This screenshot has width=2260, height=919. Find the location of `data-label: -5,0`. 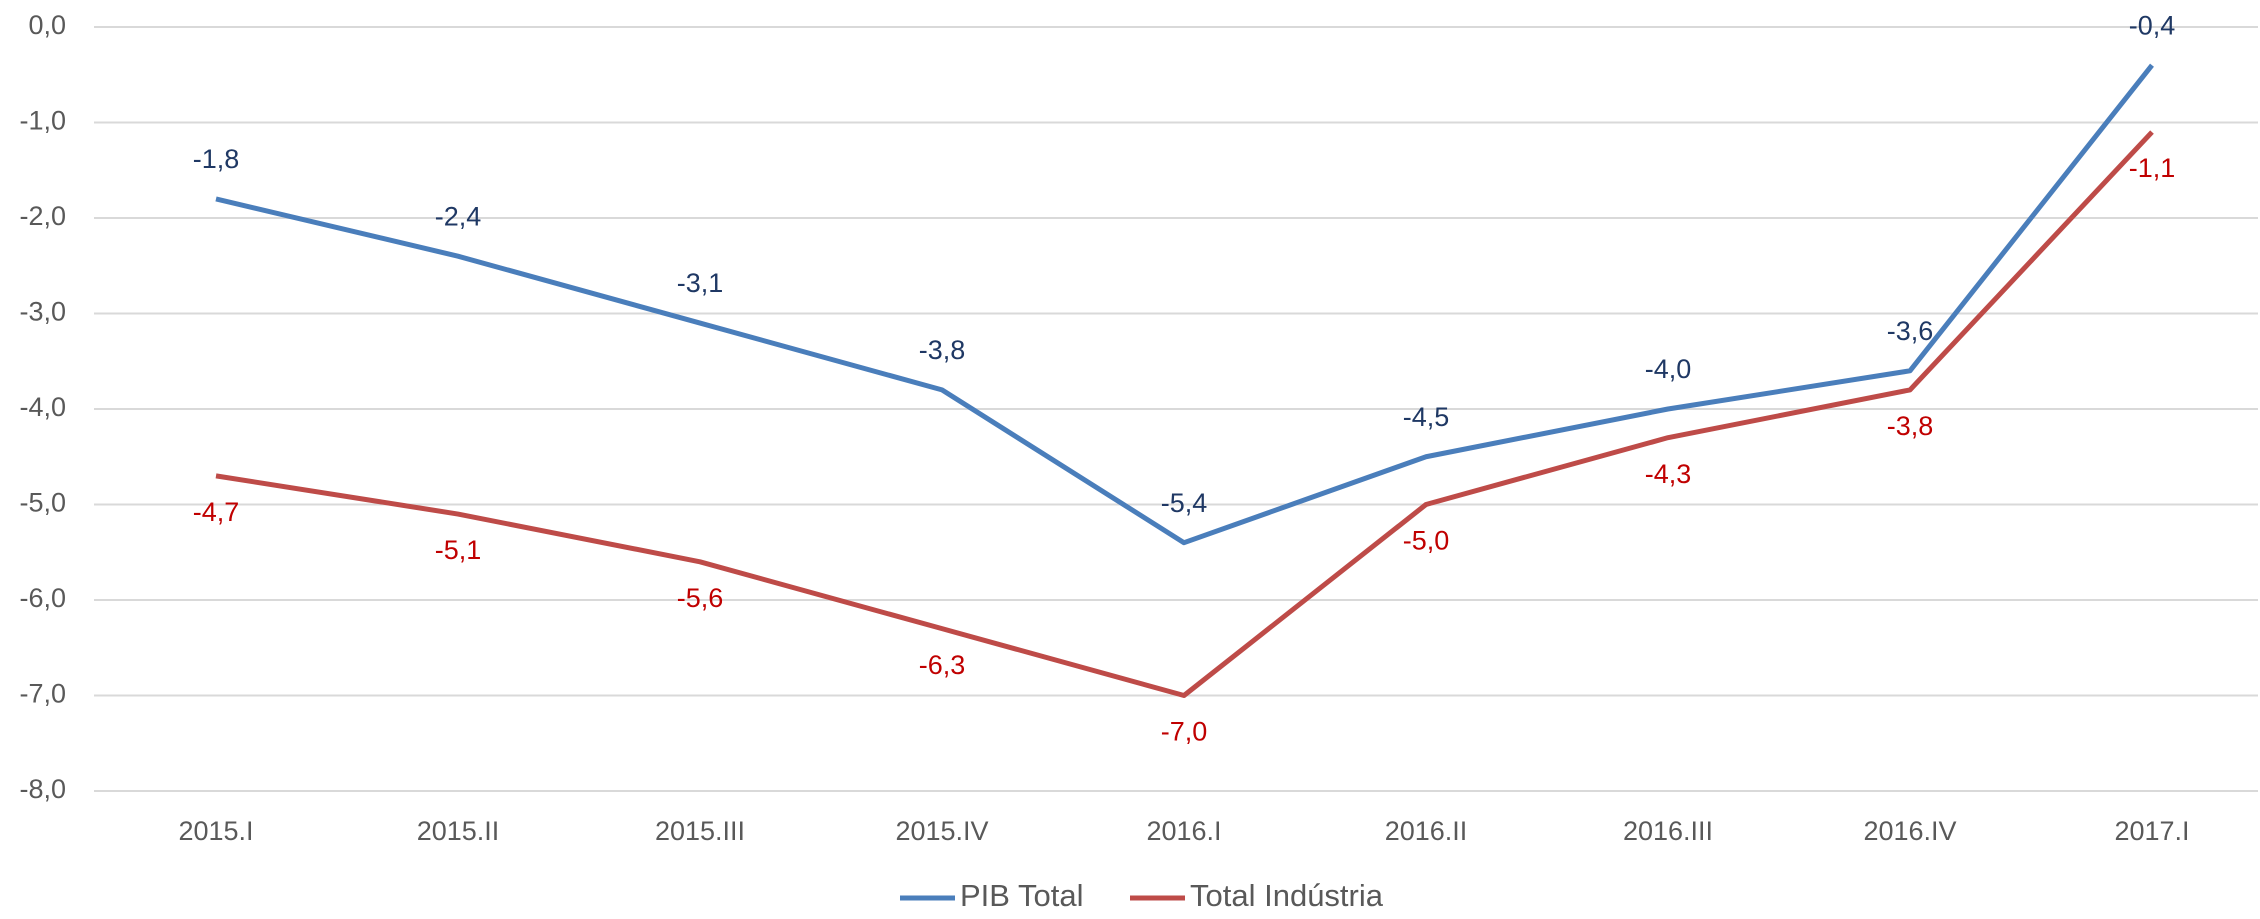

data-label: -5,0 is located at coordinates (1426, 541).